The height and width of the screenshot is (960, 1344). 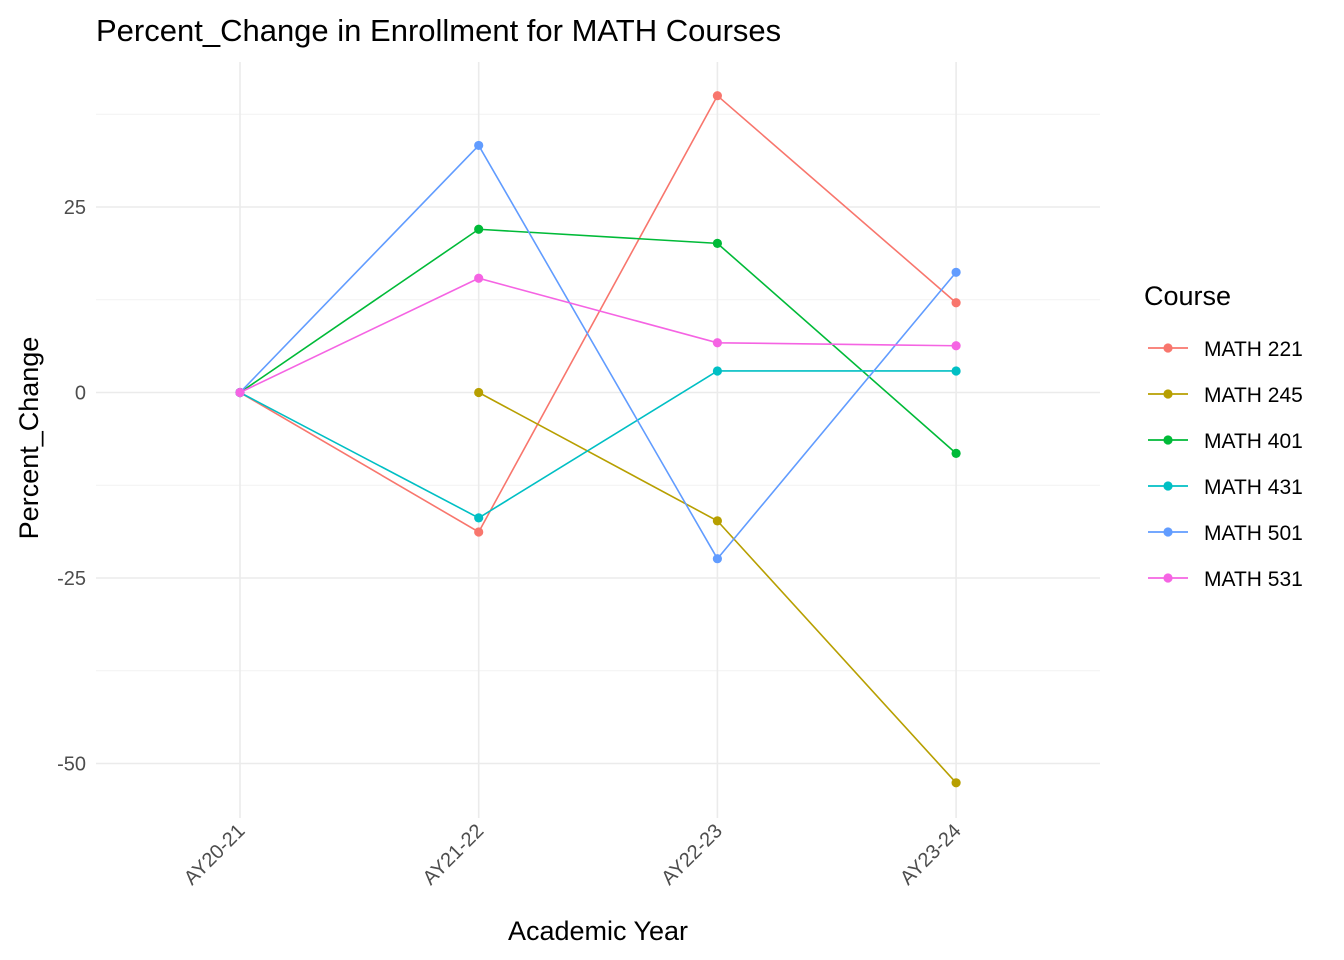 What do you see at coordinates (29, 438) in the screenshot?
I see `y-axis-title: Percent_Change` at bounding box center [29, 438].